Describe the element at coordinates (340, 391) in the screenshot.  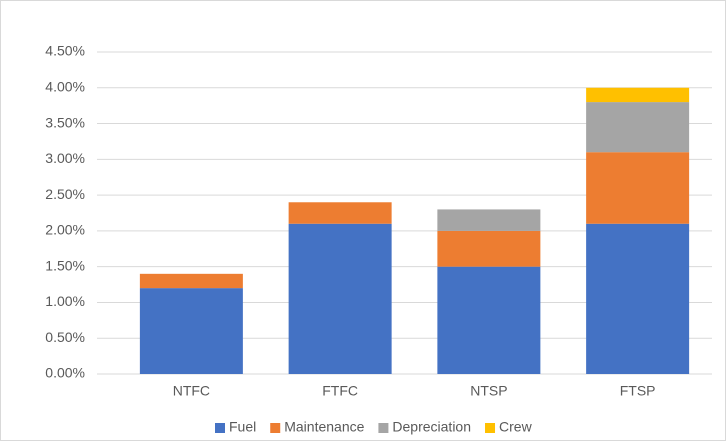
I see `x-tick-label: FTFC` at that location.